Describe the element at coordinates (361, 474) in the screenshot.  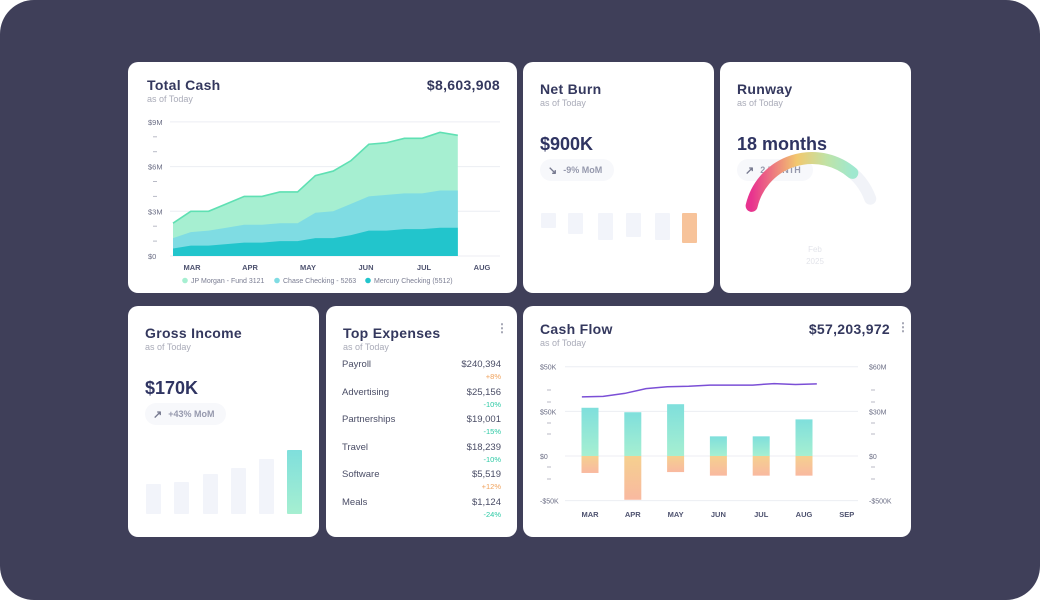
I see `expense-name: Software` at that location.